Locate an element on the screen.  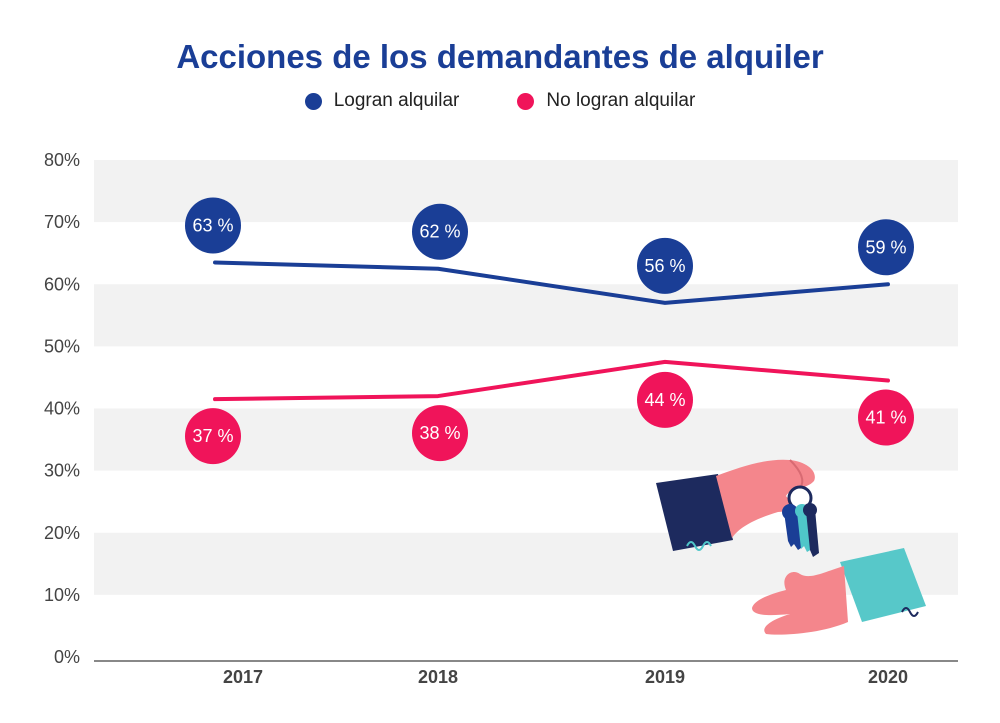
legend-item-logran: Logran alquilar is located at coordinates (382, 101).